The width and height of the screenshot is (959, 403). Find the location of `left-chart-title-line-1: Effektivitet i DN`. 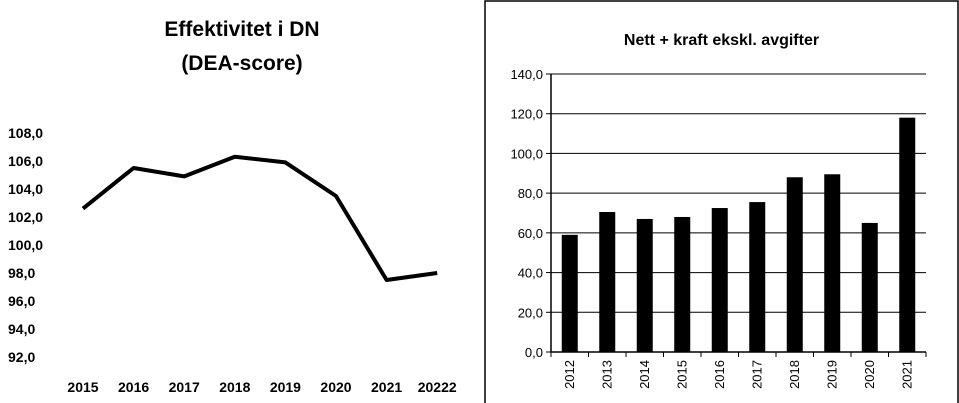

left-chart-title-line-1: Effektivitet i DN is located at coordinates (242, 29).